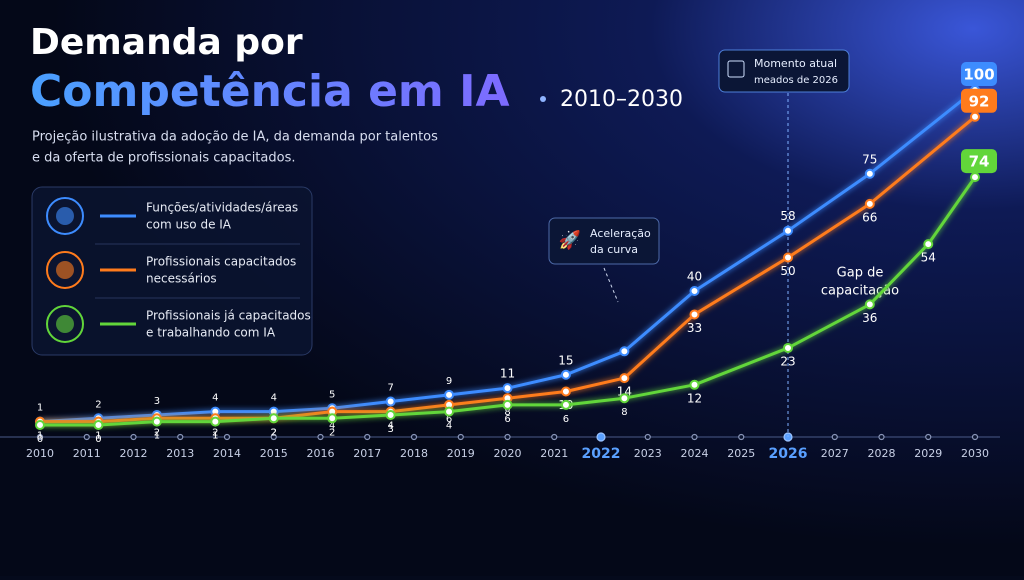 This screenshot has width=1024, height=580. Describe the element at coordinates (611, 285) in the screenshot. I see `callout-pointer` at that location.